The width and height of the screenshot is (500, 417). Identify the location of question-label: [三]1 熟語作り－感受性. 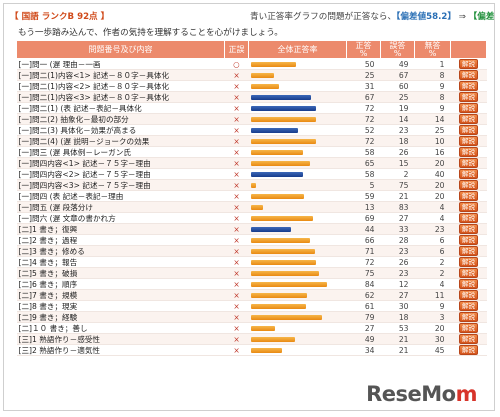
(120, 339).